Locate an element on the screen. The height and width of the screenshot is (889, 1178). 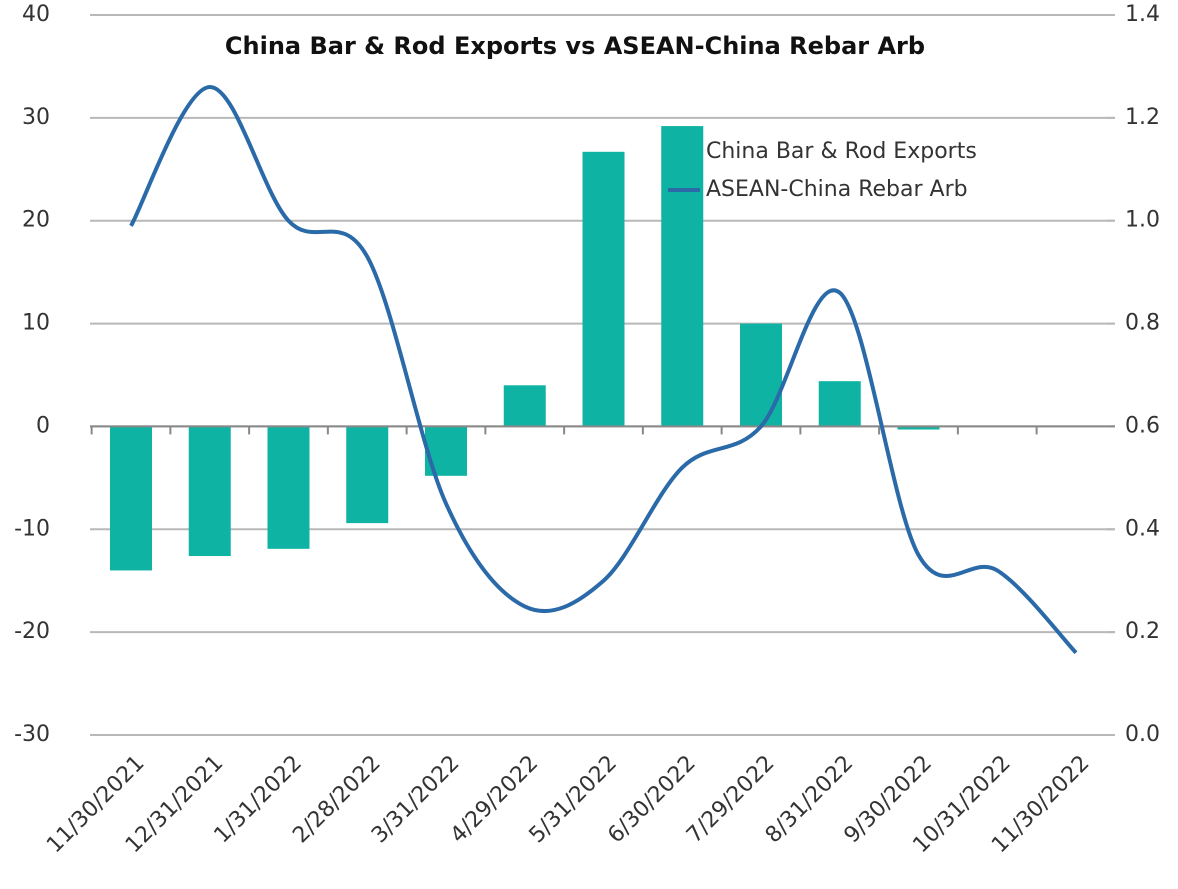
y2-tick-label: 0.6 is located at coordinates (1142, 425).